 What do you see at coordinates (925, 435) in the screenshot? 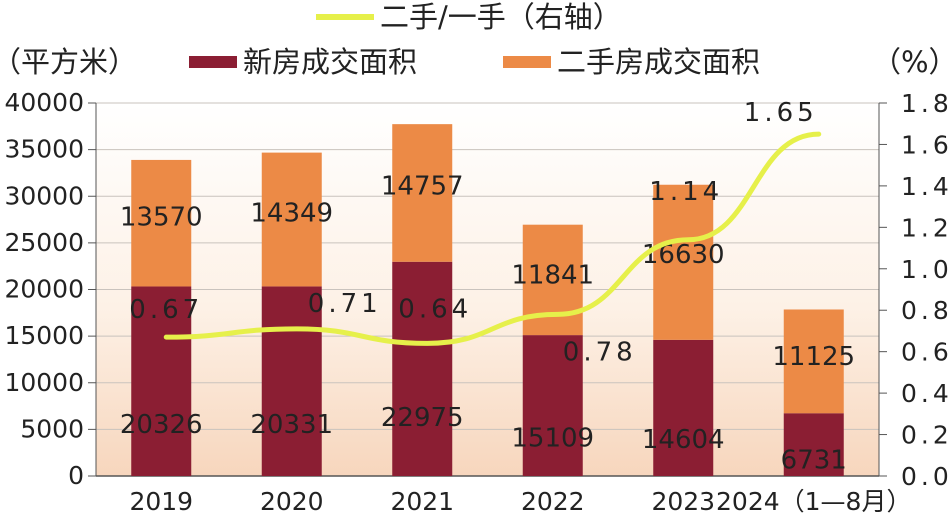
I see `right-tick-label: 0.2` at bounding box center [925, 435].